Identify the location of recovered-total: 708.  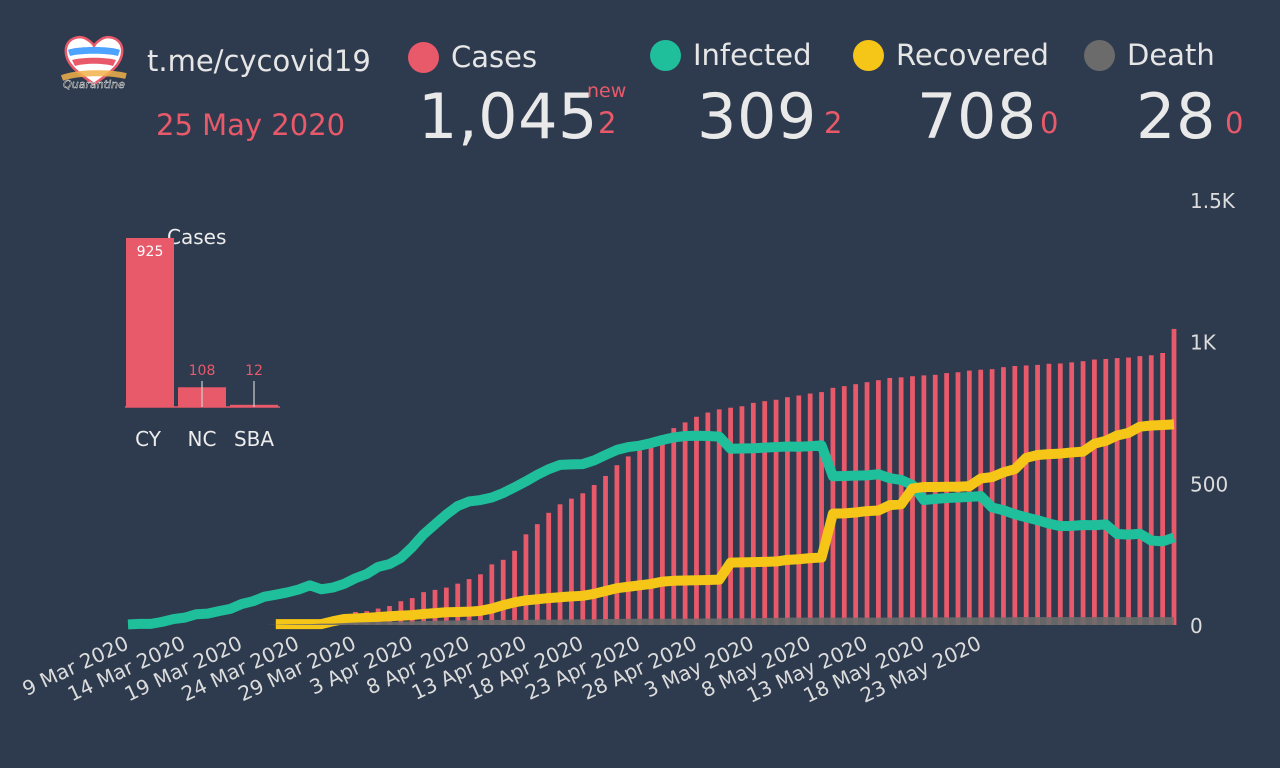
(977, 116).